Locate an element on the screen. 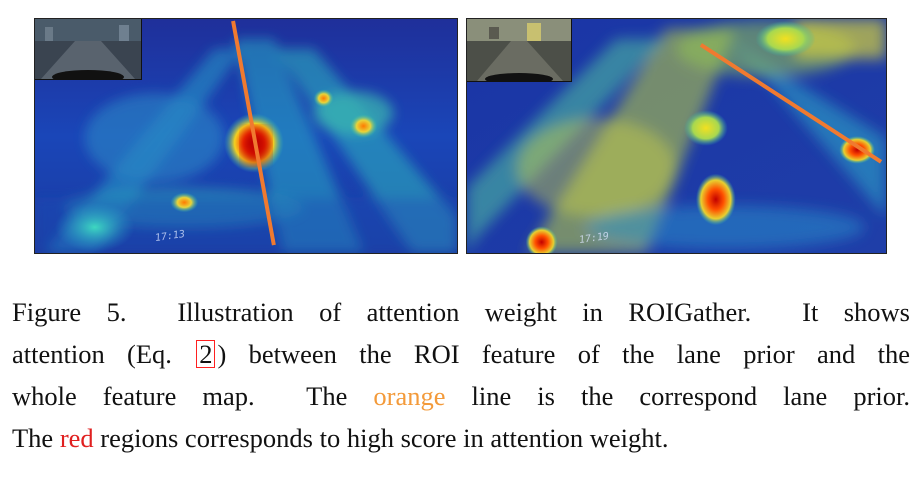 The image size is (922, 481). lane-prior-line-right is located at coordinates (791, 103).